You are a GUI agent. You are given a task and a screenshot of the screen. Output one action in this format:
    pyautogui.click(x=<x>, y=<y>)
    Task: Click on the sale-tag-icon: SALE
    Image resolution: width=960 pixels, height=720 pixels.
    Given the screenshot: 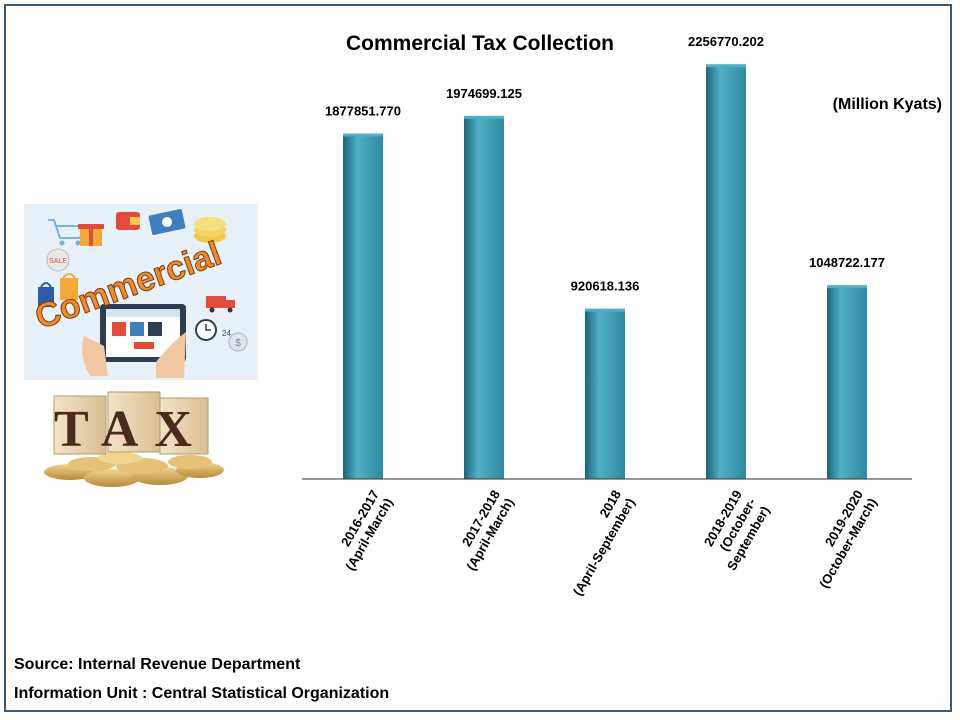 What is the action you would take?
    pyautogui.click(x=58, y=260)
    